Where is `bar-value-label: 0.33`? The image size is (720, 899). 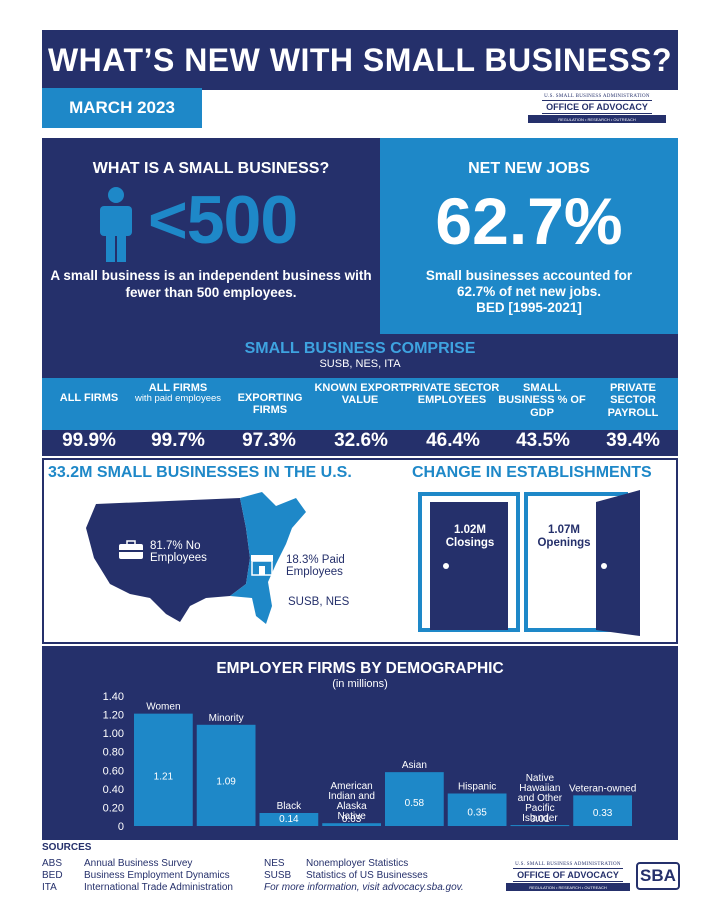
bar-value-label: 0.33 is located at coordinates (603, 813).